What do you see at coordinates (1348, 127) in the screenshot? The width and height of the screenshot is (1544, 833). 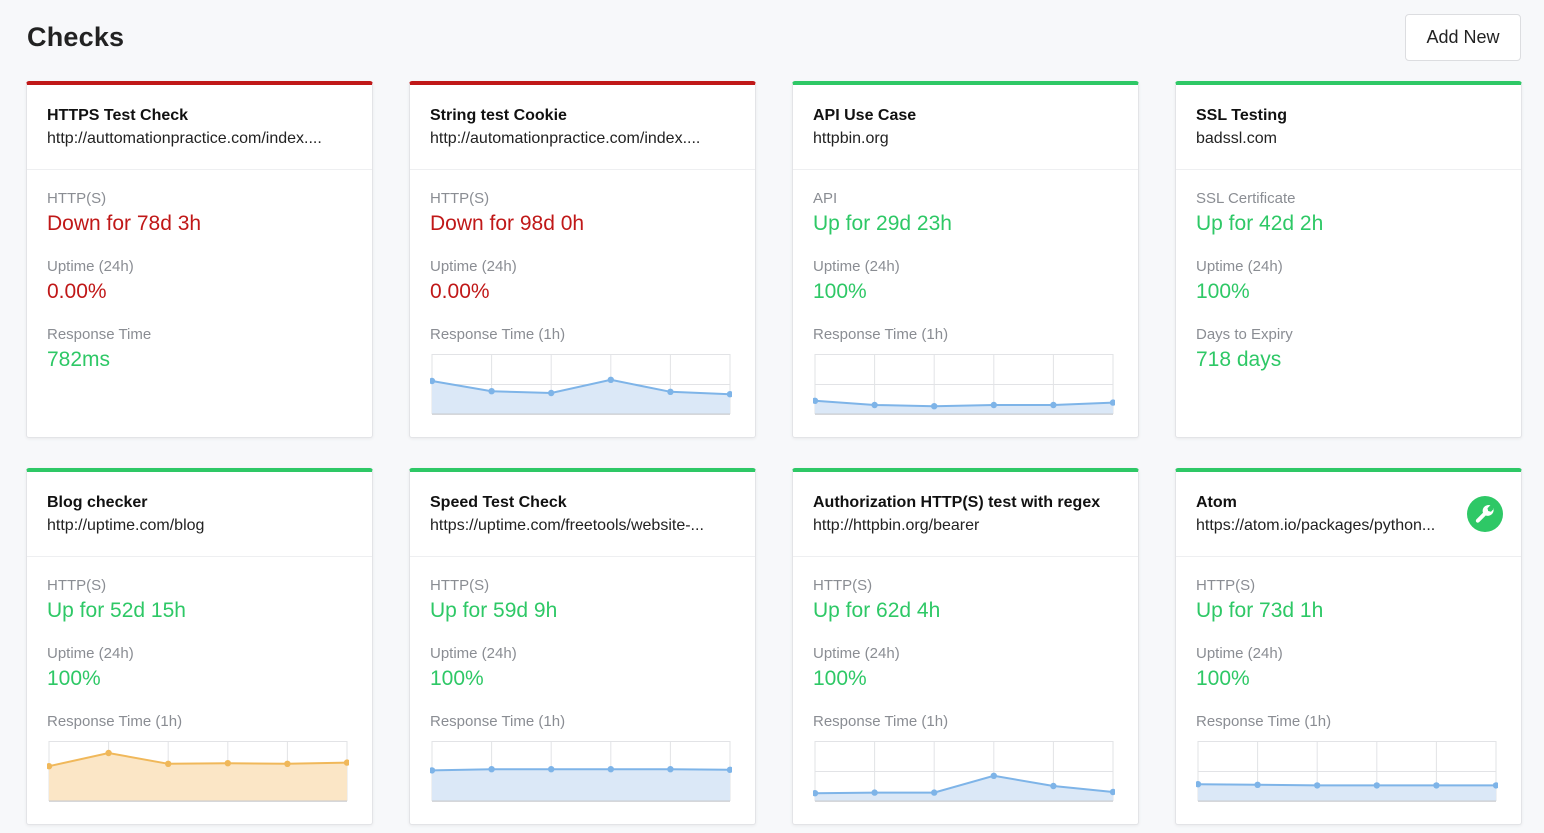 I see `card-header: SSL Testing badssl.com` at bounding box center [1348, 127].